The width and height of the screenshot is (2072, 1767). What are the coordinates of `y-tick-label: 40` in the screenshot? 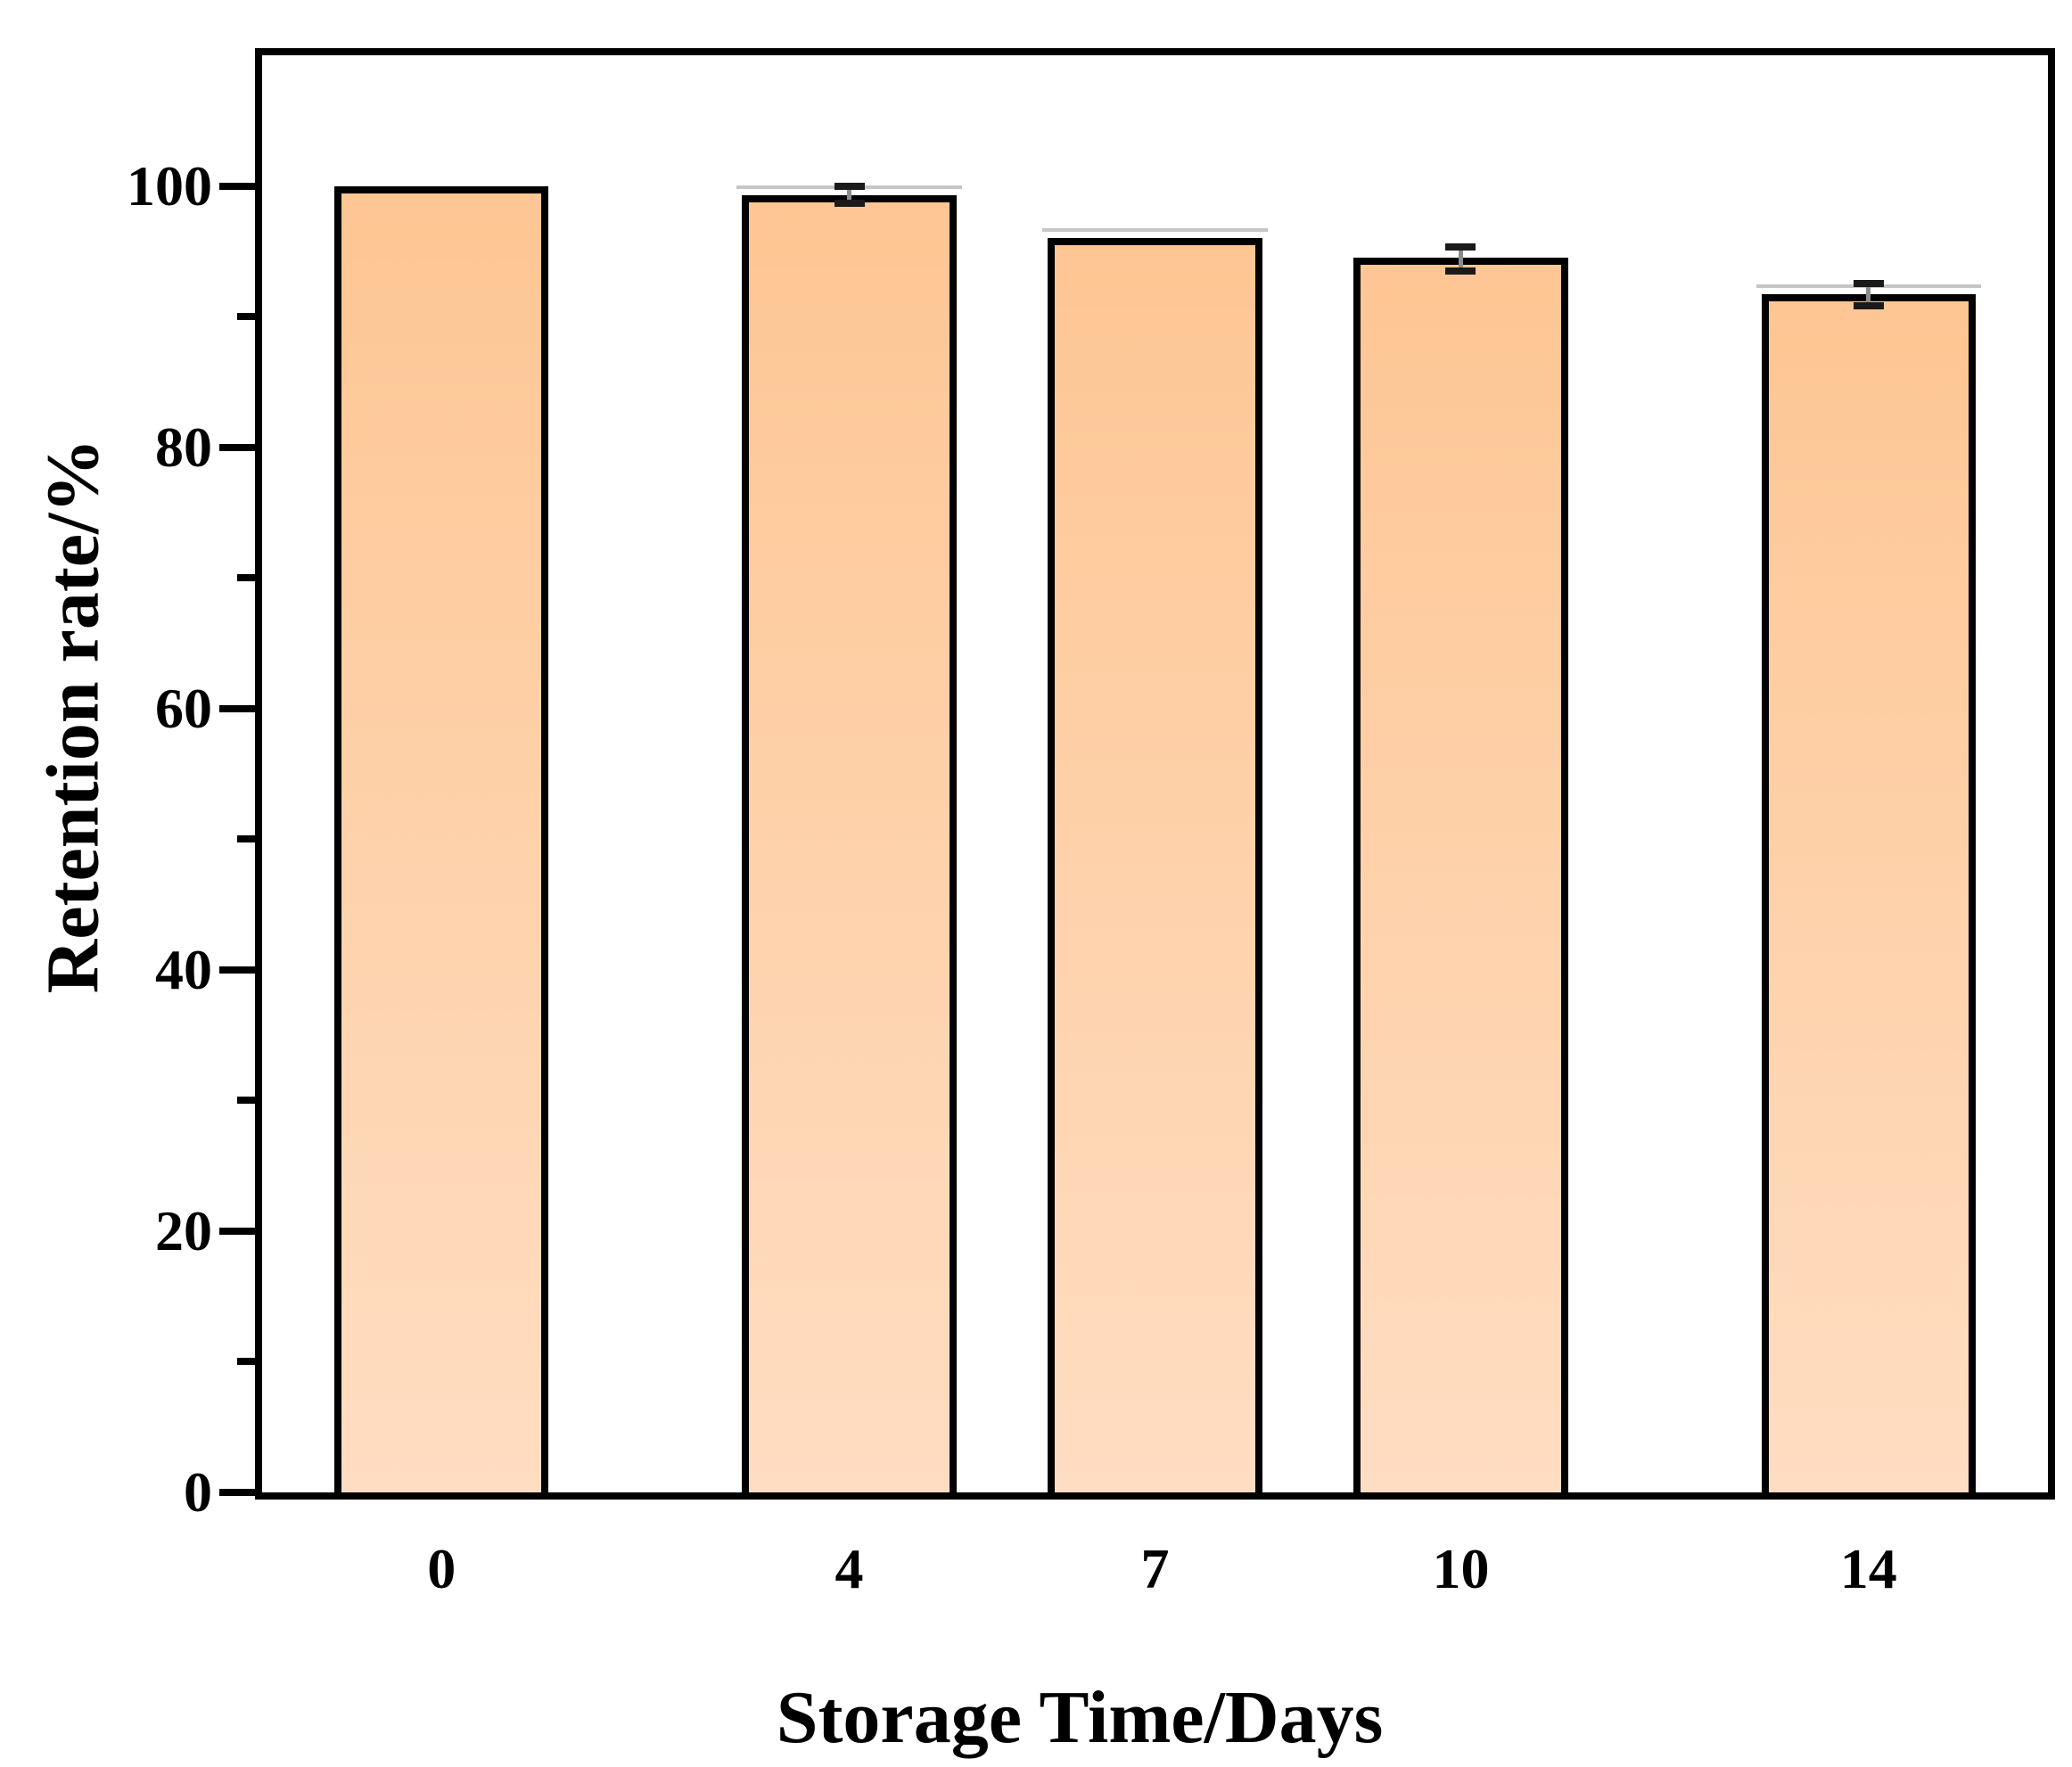 It's located at (183, 969).